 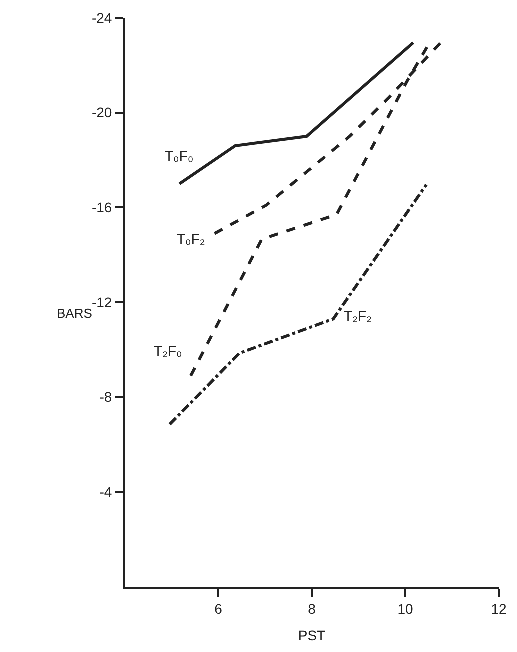 What do you see at coordinates (358, 316) in the screenshot?
I see `series-label: T₂F₂` at bounding box center [358, 316].